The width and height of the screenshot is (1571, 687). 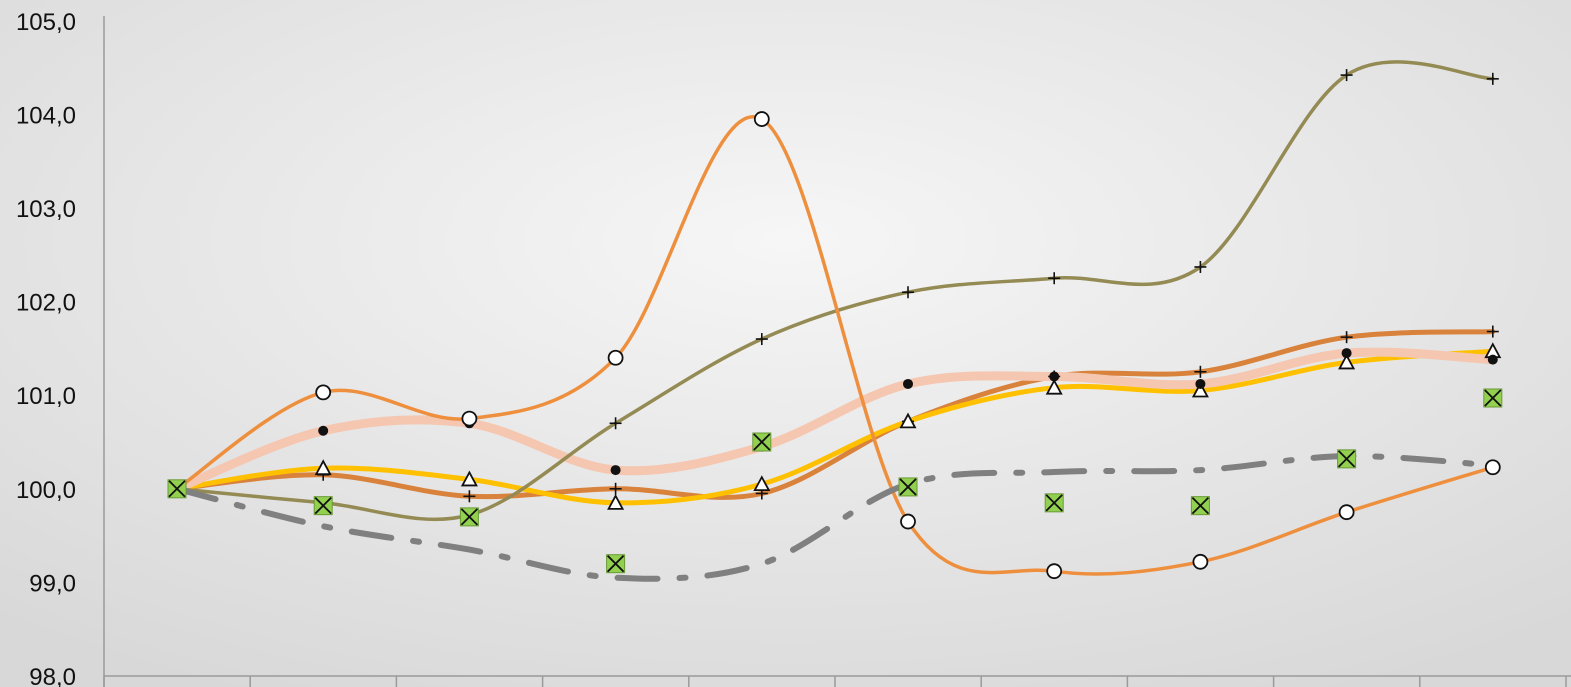 What do you see at coordinates (46, 22) in the screenshot?
I see `y-tick-label: 105,0` at bounding box center [46, 22].